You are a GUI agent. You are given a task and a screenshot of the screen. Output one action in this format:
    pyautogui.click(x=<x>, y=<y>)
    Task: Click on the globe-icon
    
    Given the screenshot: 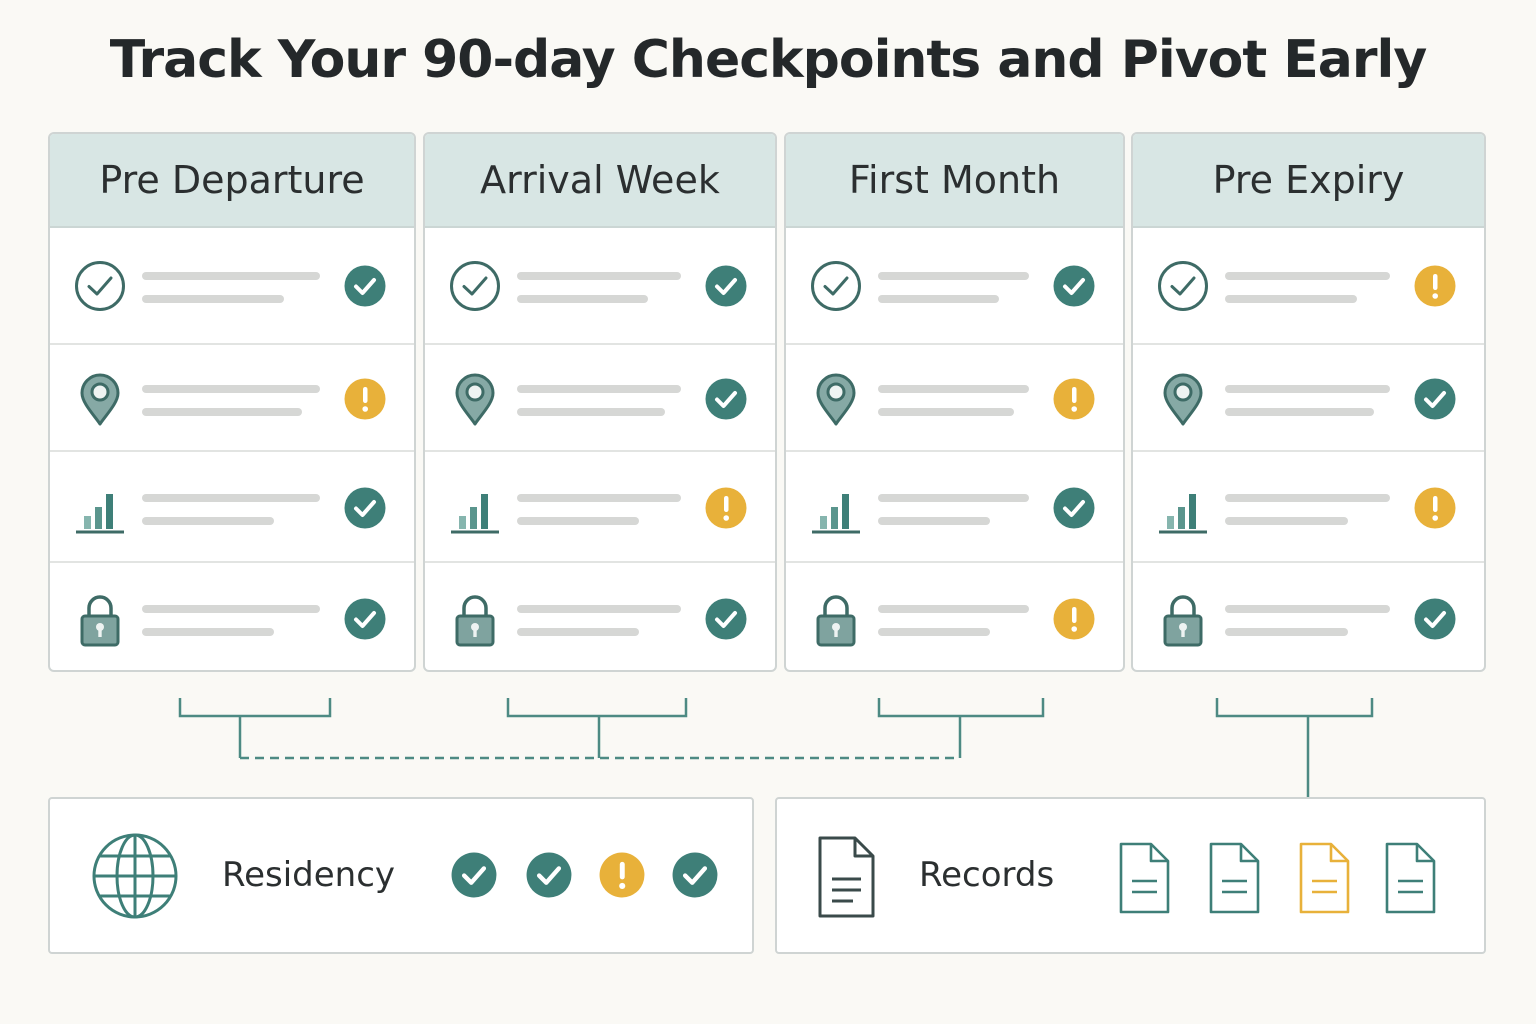 What is the action you would take?
    pyautogui.click(x=135, y=876)
    